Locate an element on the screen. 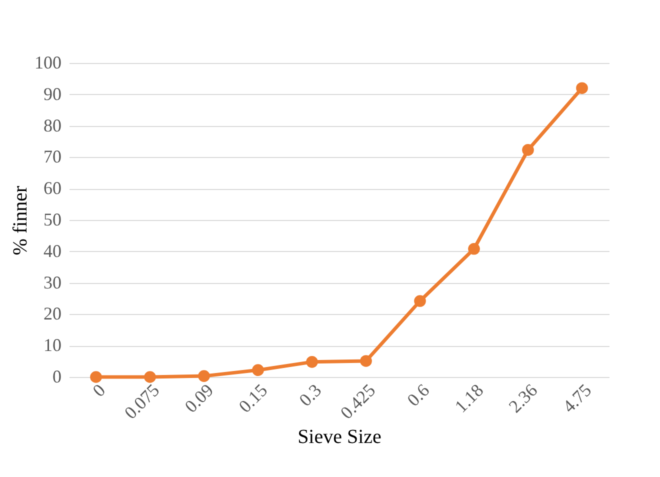  y-tick-label: 10 is located at coordinates (53, 345).